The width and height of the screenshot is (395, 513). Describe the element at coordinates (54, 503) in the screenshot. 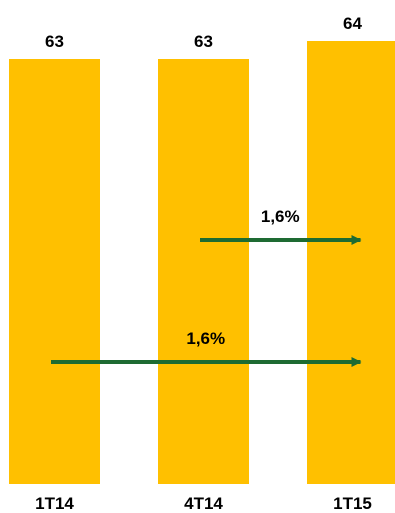

I see `category-label-1T14: 1T14` at that location.